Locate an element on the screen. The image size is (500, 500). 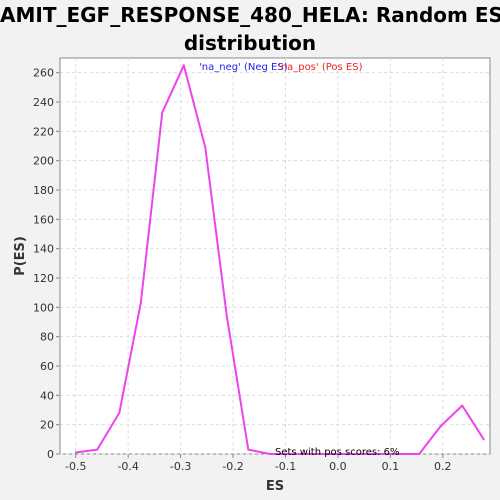
y-tick-label: 160 is located at coordinates (43, 219).